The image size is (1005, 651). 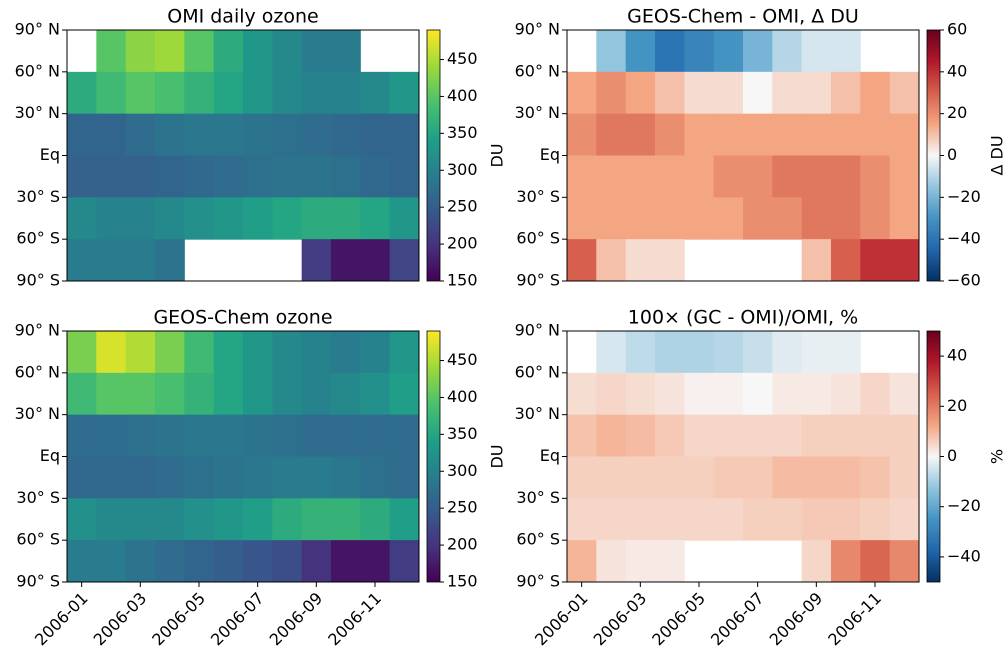 What do you see at coordinates (38, 581) in the screenshot?
I see `y-tick-label: 90° S` at bounding box center [38, 581].